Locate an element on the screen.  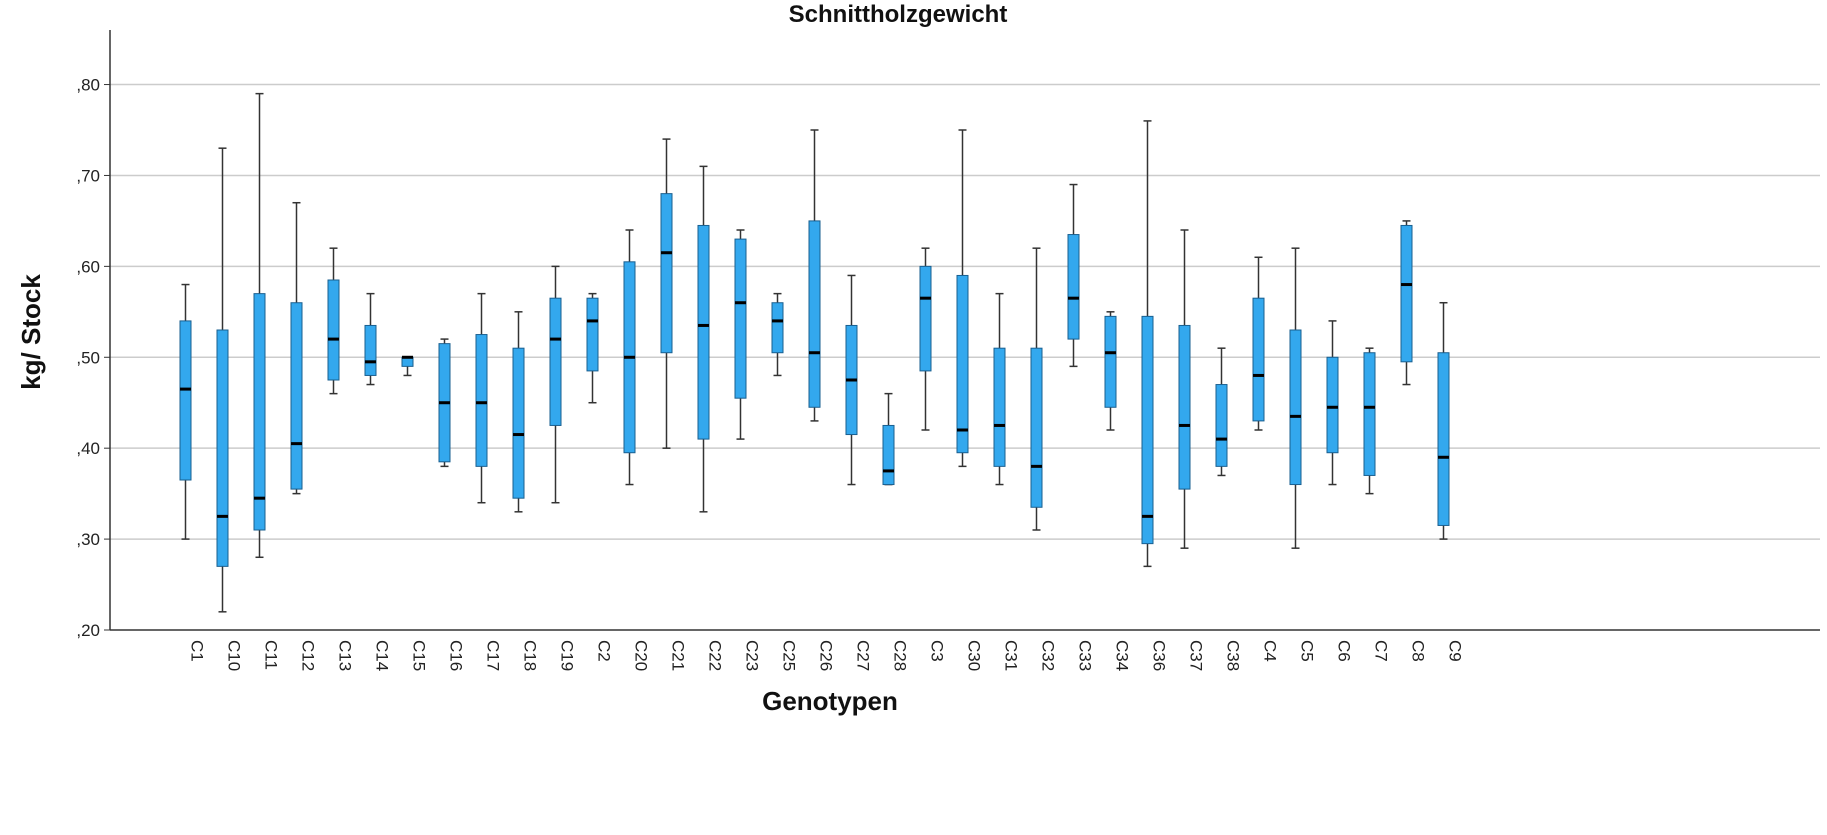
box-C12 is located at coordinates (296, 348).